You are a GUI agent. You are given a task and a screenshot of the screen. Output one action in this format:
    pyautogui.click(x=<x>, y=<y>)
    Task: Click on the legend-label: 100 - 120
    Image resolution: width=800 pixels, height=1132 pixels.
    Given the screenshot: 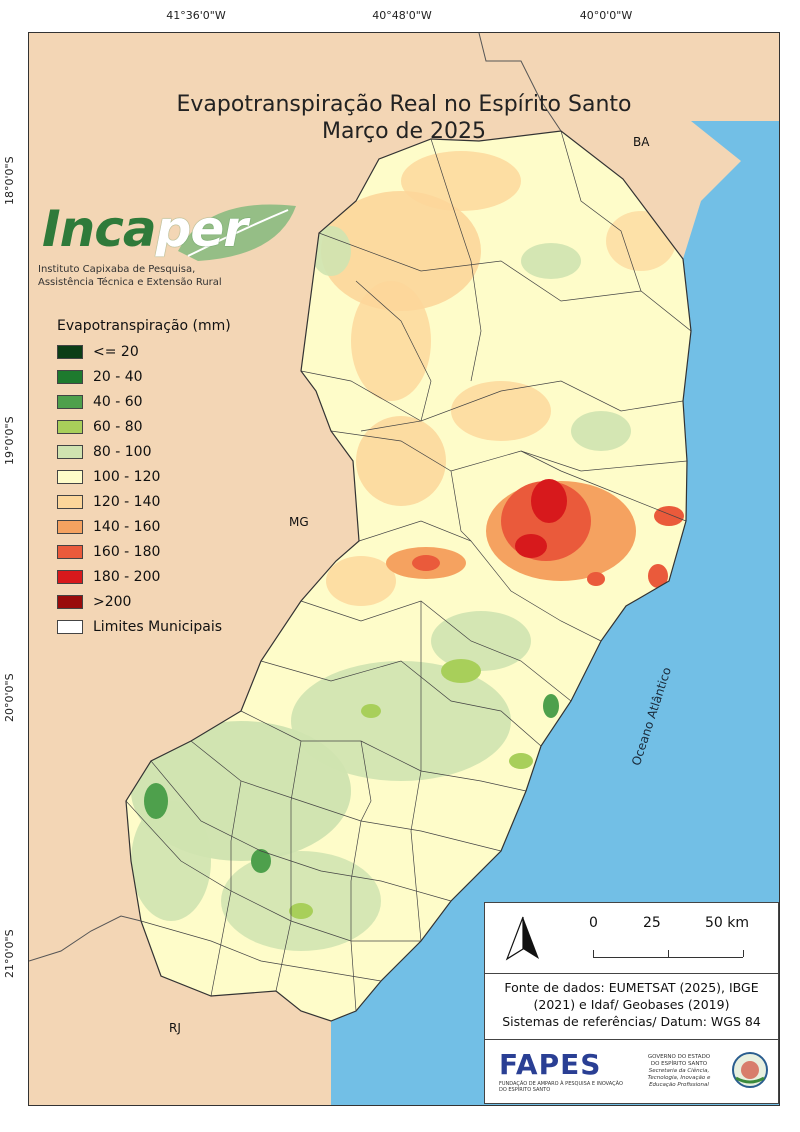 What is the action you would take?
    pyautogui.click(x=127, y=476)
    